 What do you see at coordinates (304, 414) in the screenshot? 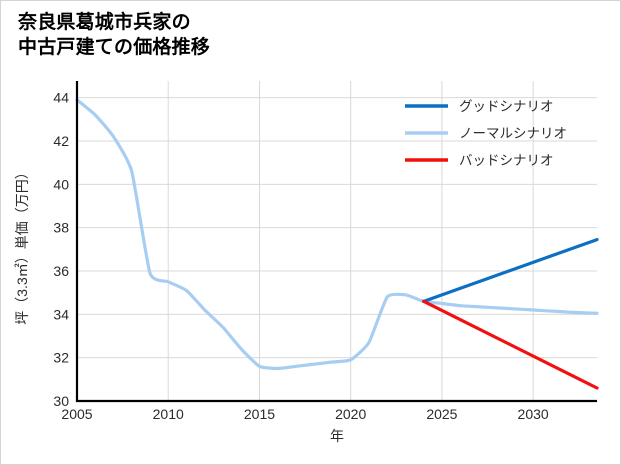
I see `x-axis-tick-labels: 2005 2010 2015 2020 2025 2030` at bounding box center [304, 414].